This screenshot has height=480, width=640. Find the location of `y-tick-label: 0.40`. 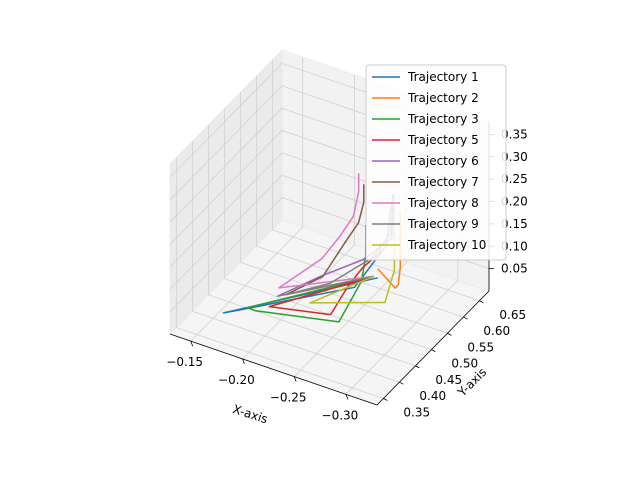

y-tick-label: 0.40 is located at coordinates (432, 396).